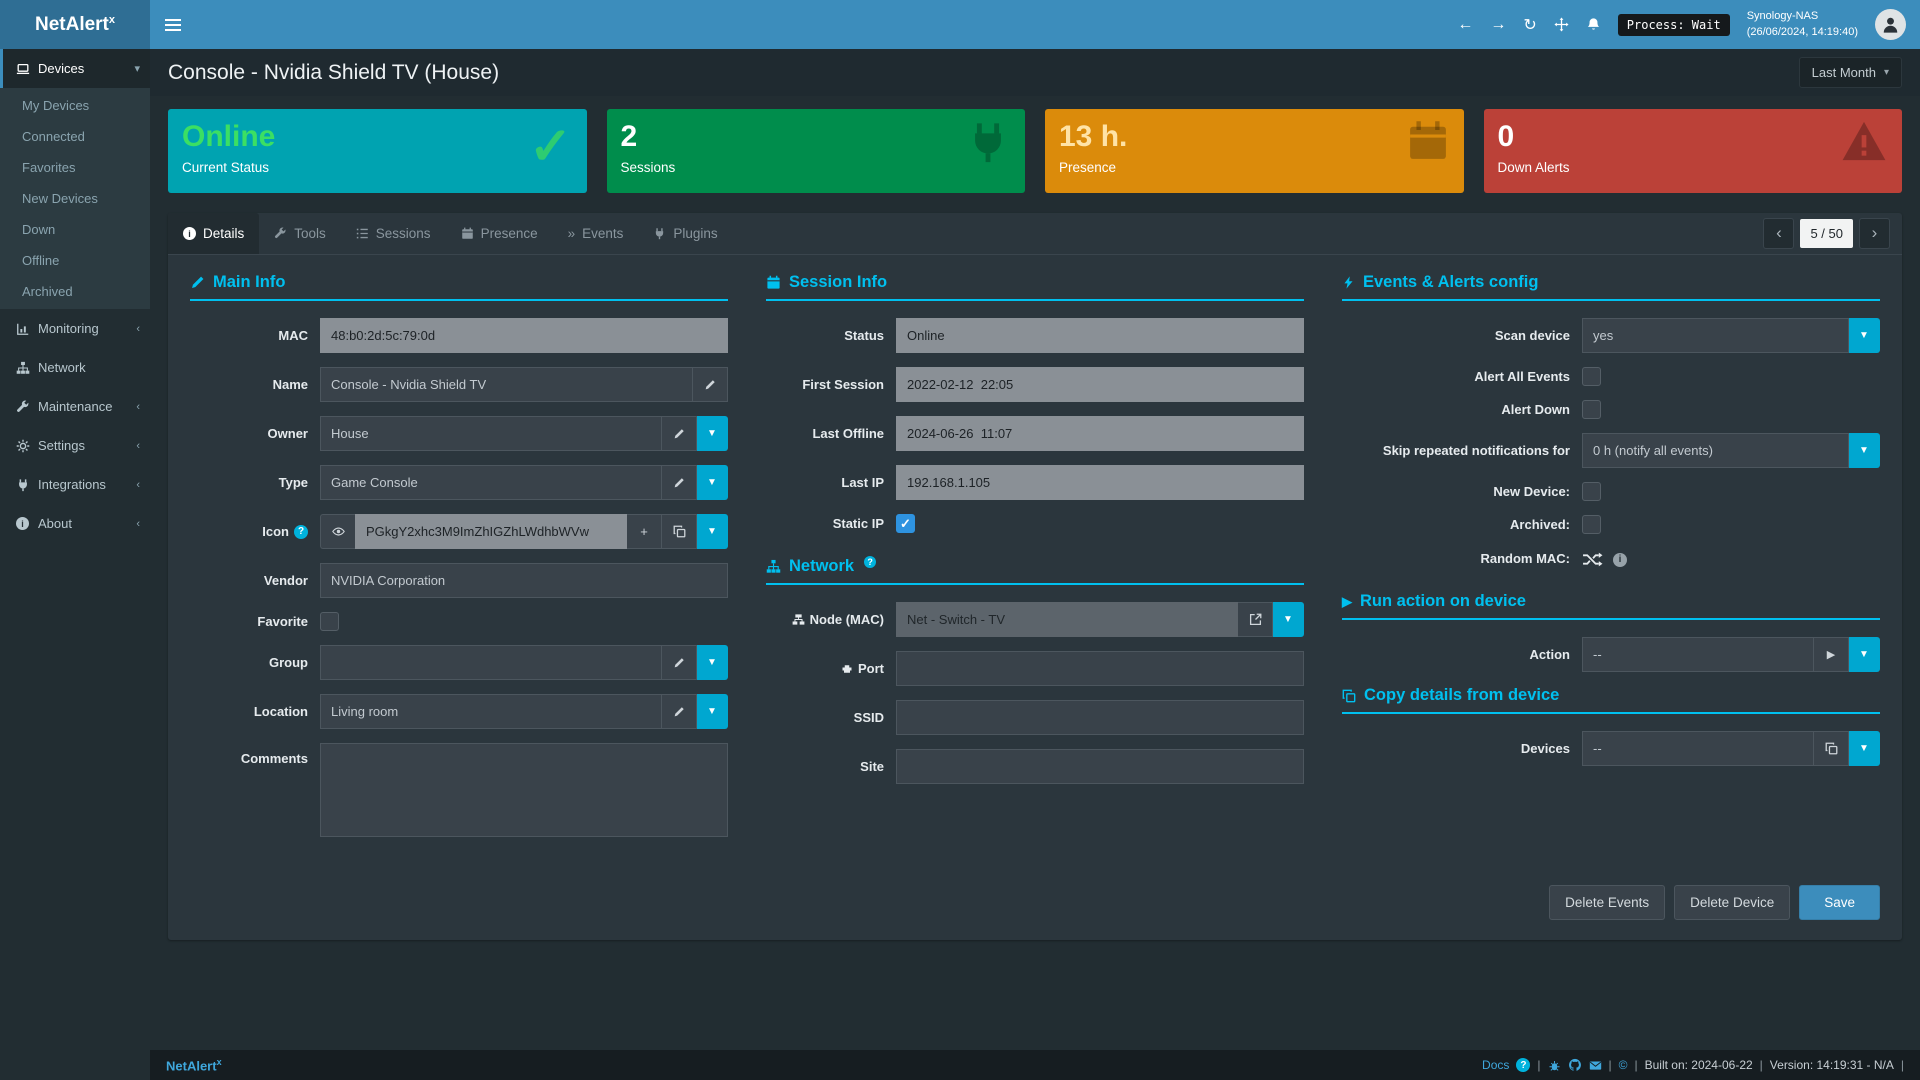 The image size is (1920, 1080). What do you see at coordinates (1591, 524) in the screenshot?
I see `archived-checkbox` at bounding box center [1591, 524].